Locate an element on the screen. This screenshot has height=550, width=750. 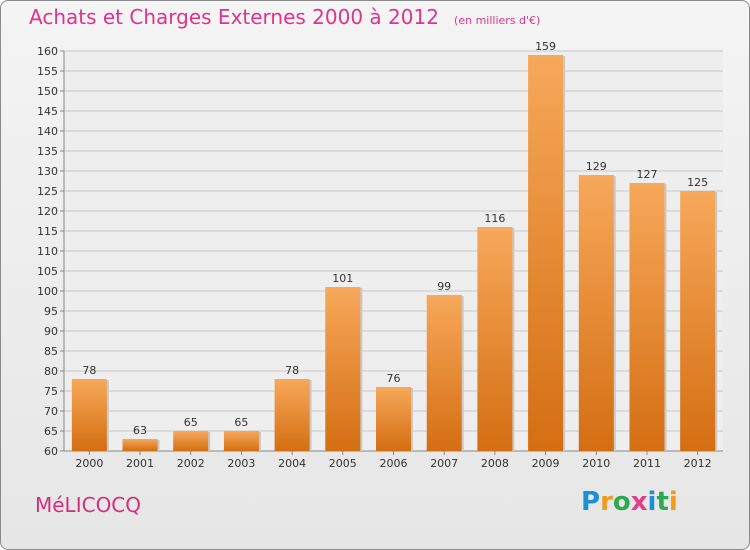
x-tick-label: 2007 is located at coordinates (444, 463).